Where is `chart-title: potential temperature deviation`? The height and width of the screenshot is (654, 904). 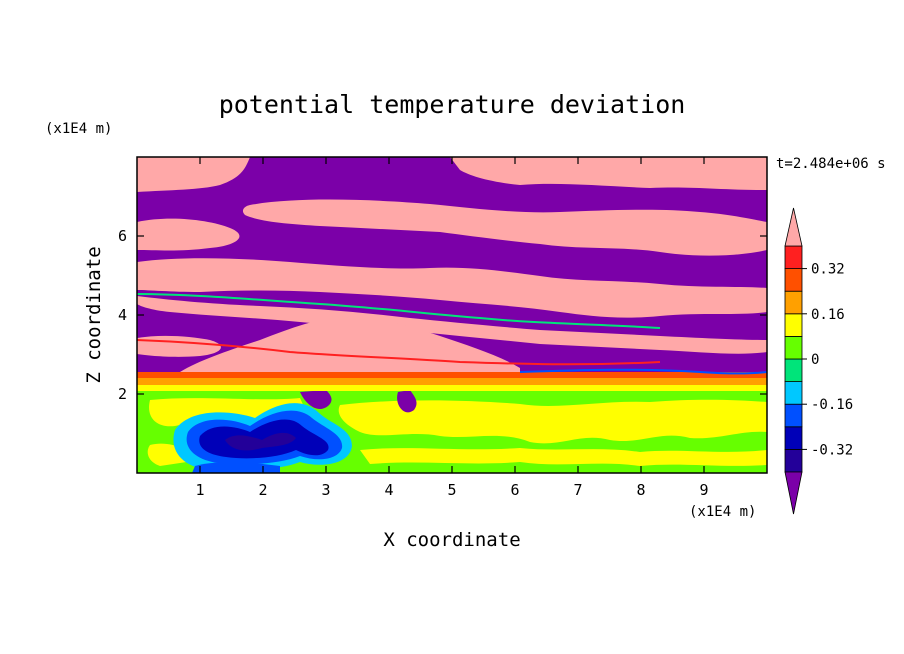 chart-title: potential temperature deviation is located at coordinates (452, 104).